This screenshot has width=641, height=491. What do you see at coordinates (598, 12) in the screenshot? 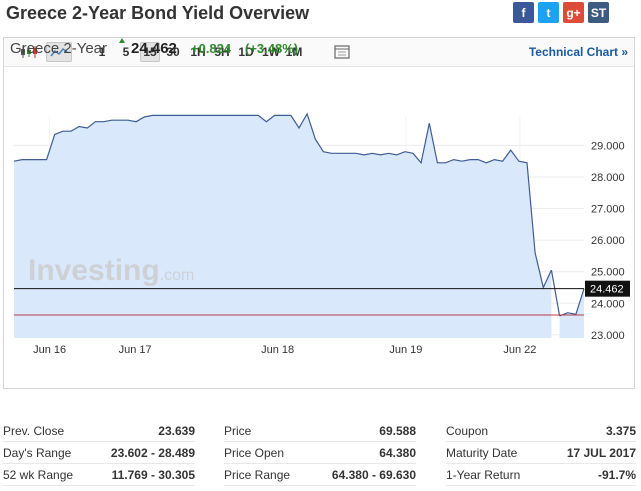
I see `stocktwits-icon: ST` at bounding box center [598, 12].